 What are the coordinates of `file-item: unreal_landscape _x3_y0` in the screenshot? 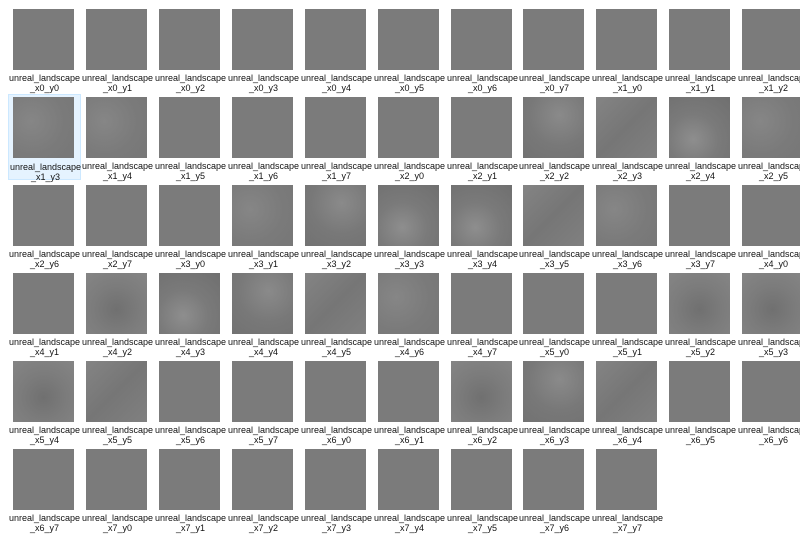 It's located at (190, 225).